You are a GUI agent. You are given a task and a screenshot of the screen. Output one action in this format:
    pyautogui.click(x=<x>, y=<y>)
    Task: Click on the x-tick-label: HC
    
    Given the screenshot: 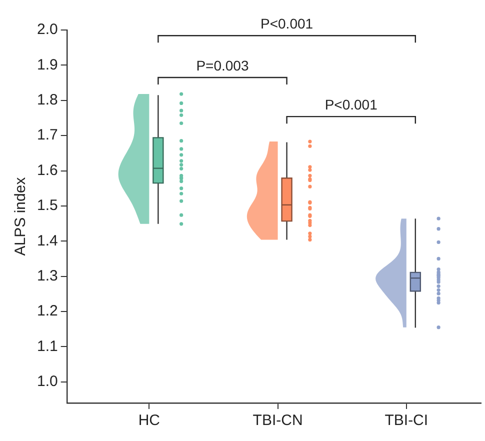 What is the action you would take?
    pyautogui.click(x=149, y=421)
    